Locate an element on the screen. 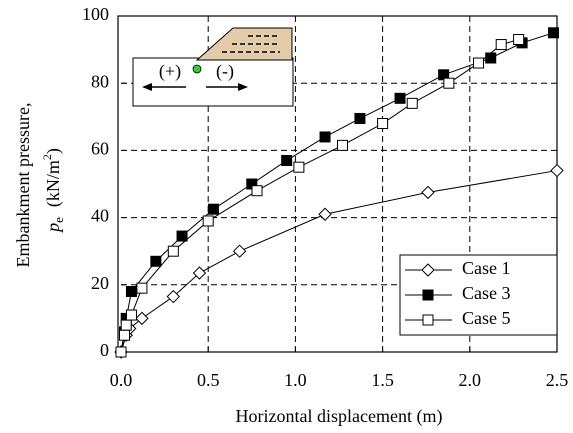  y-tick-label: 20 is located at coordinates (100, 283).